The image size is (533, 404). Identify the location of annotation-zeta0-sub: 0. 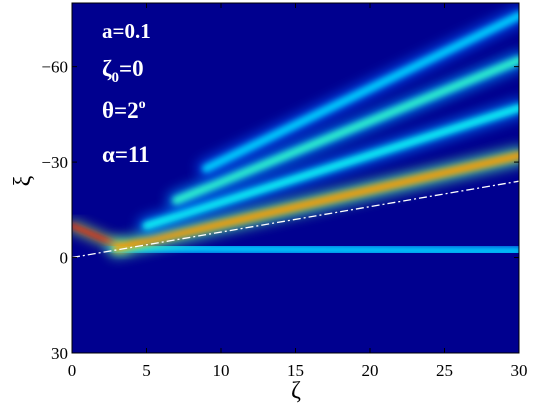
(116, 78).